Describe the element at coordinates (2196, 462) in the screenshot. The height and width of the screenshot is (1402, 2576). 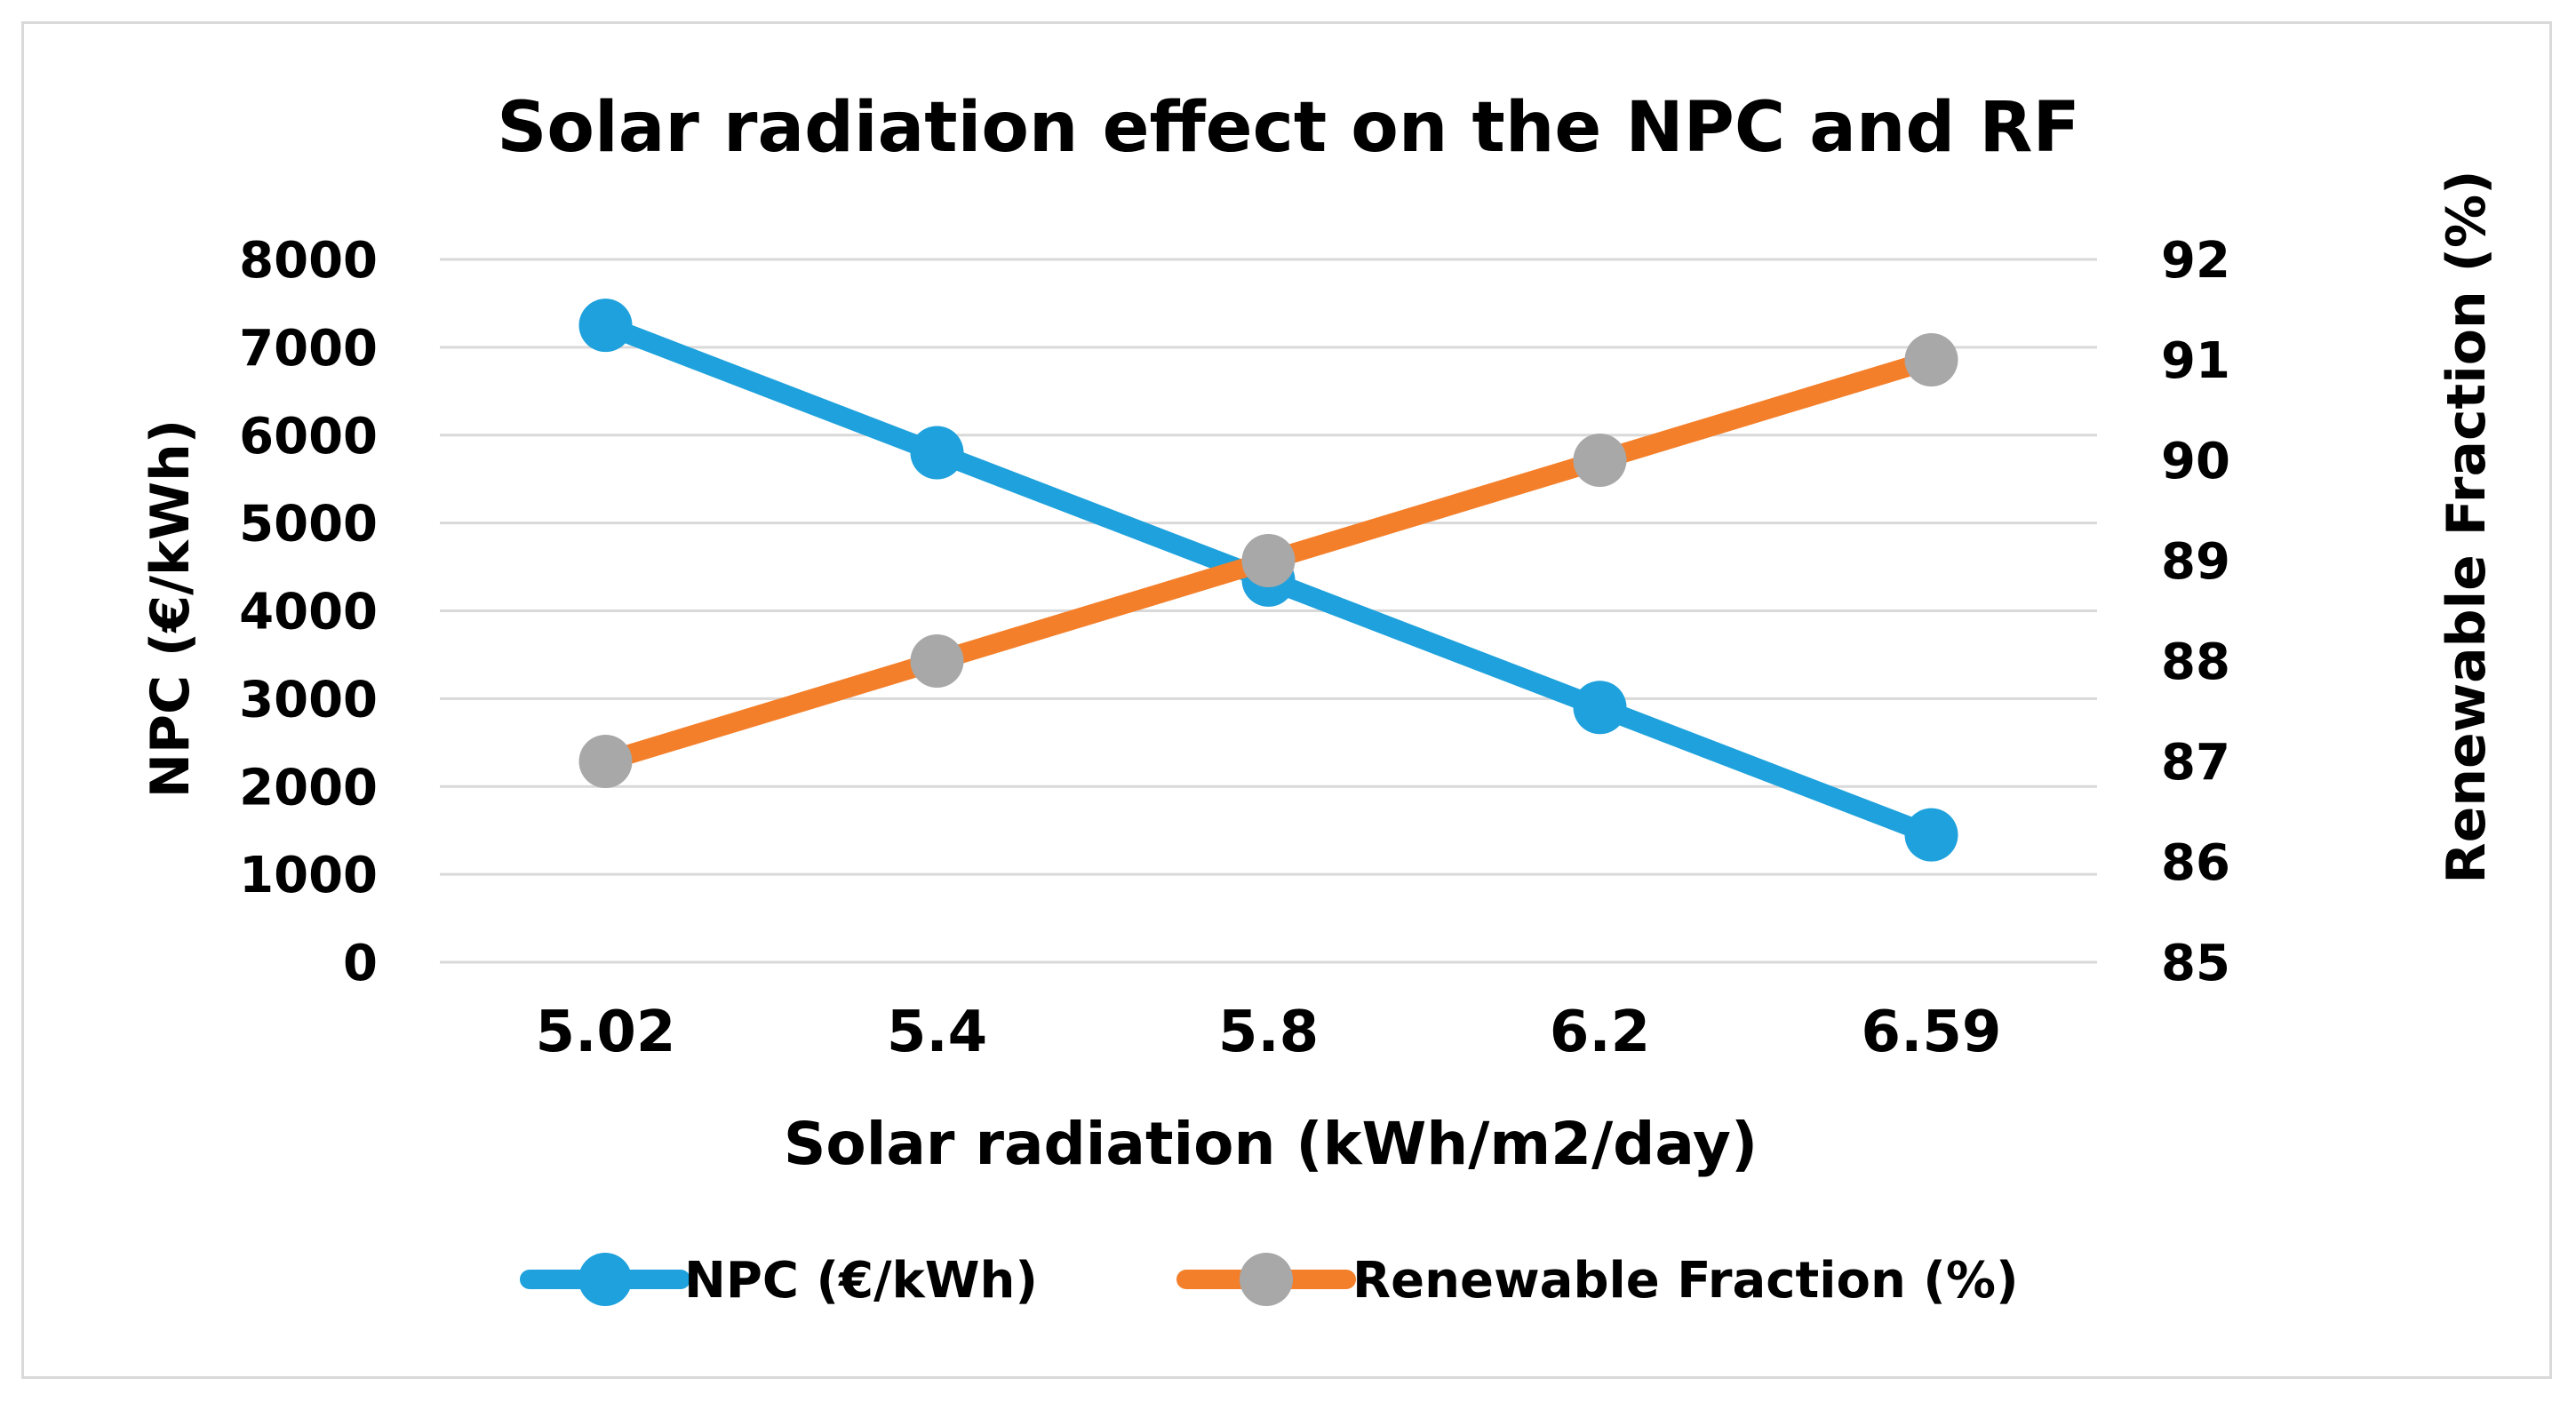
I see `right-tick-label: 90` at that location.